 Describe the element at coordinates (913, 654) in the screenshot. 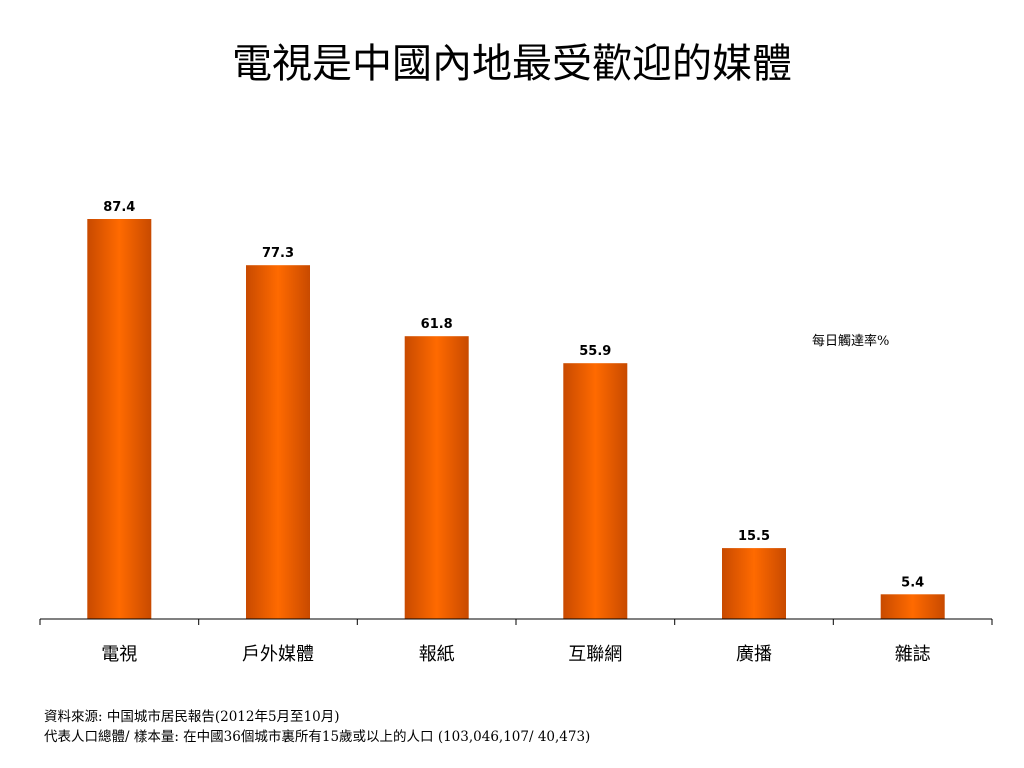

I see `category-label-5: 雜誌` at that location.